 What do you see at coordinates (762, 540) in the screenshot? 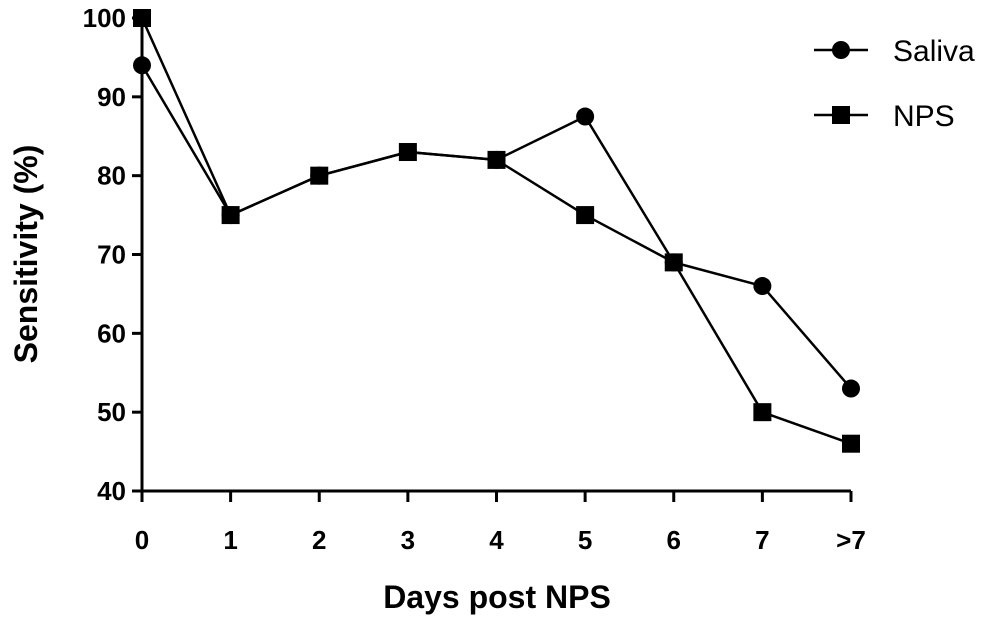
I see `x-tick-label: 7` at bounding box center [762, 540].